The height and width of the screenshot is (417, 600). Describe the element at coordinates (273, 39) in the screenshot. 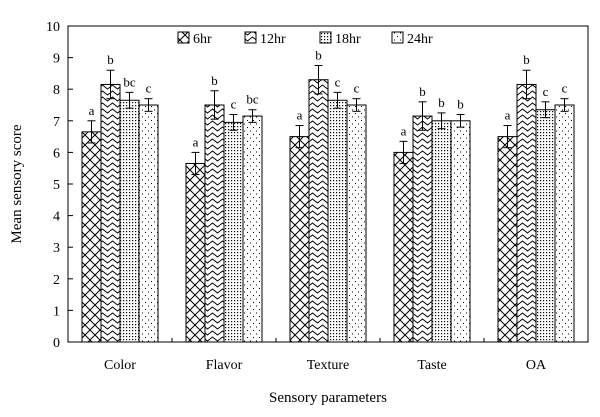

I see `legend-label: 12hr` at that location.